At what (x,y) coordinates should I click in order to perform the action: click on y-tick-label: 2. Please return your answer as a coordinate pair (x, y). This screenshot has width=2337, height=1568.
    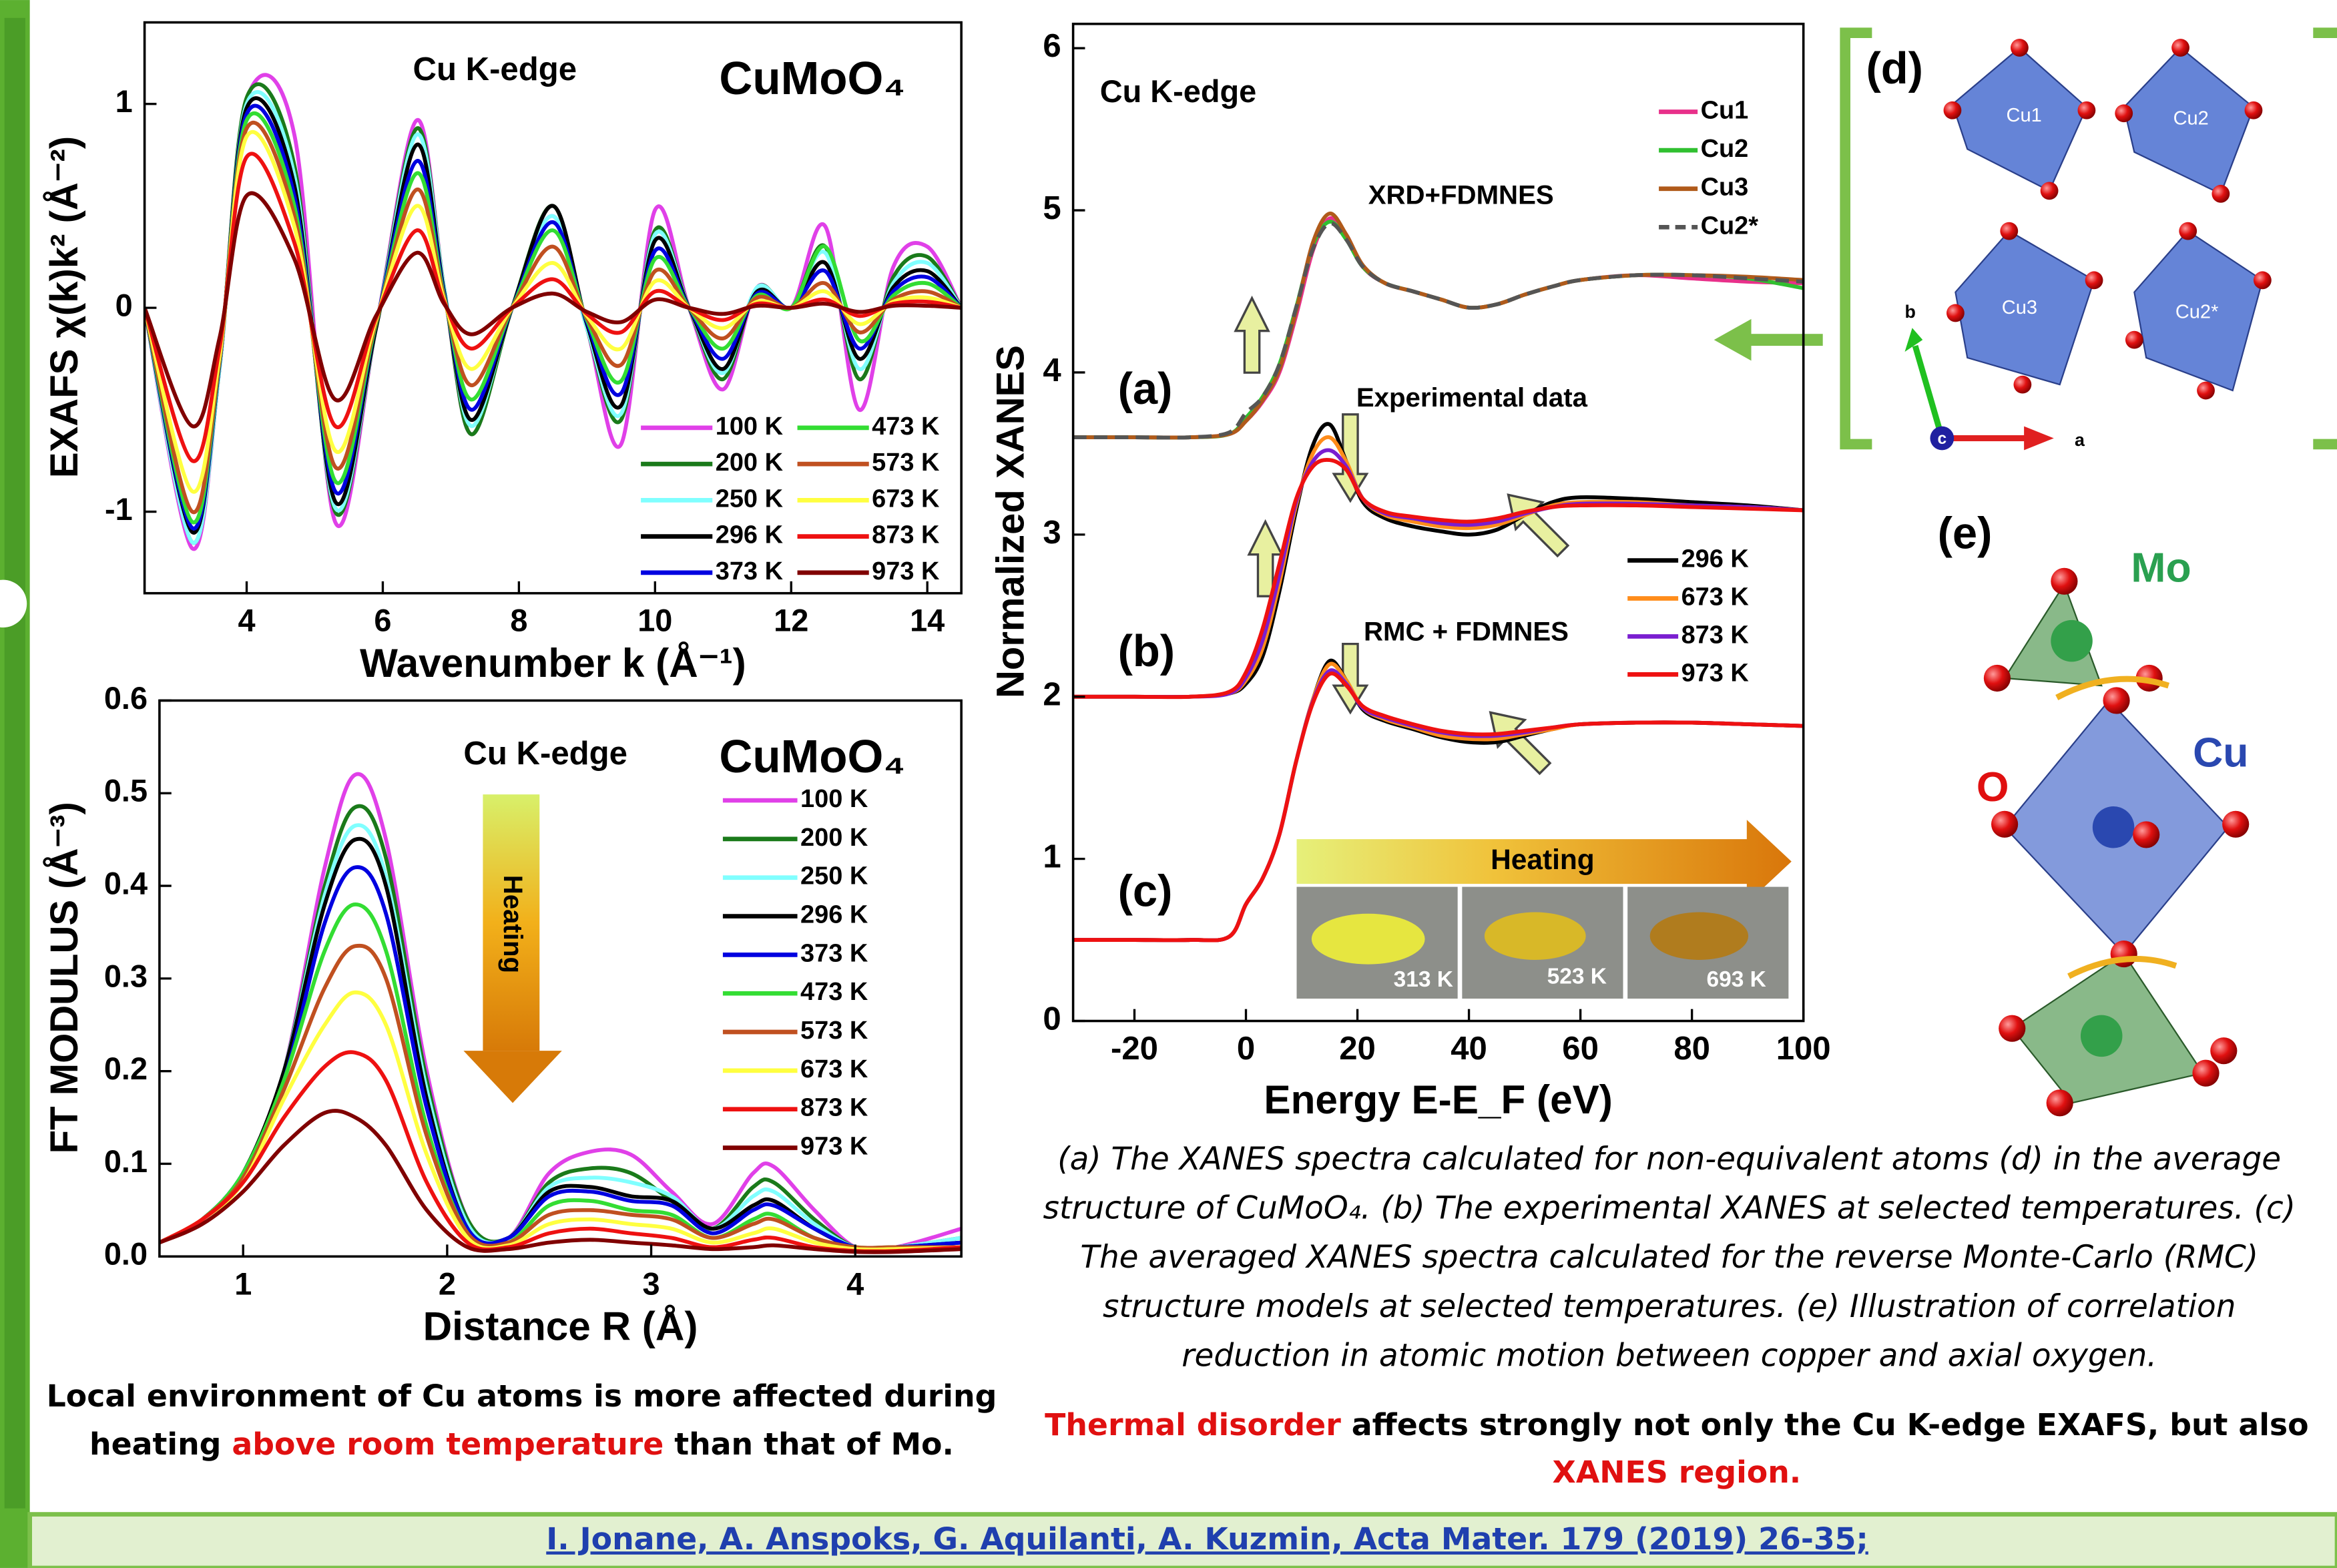
    Looking at the image, I should click on (1052, 695).